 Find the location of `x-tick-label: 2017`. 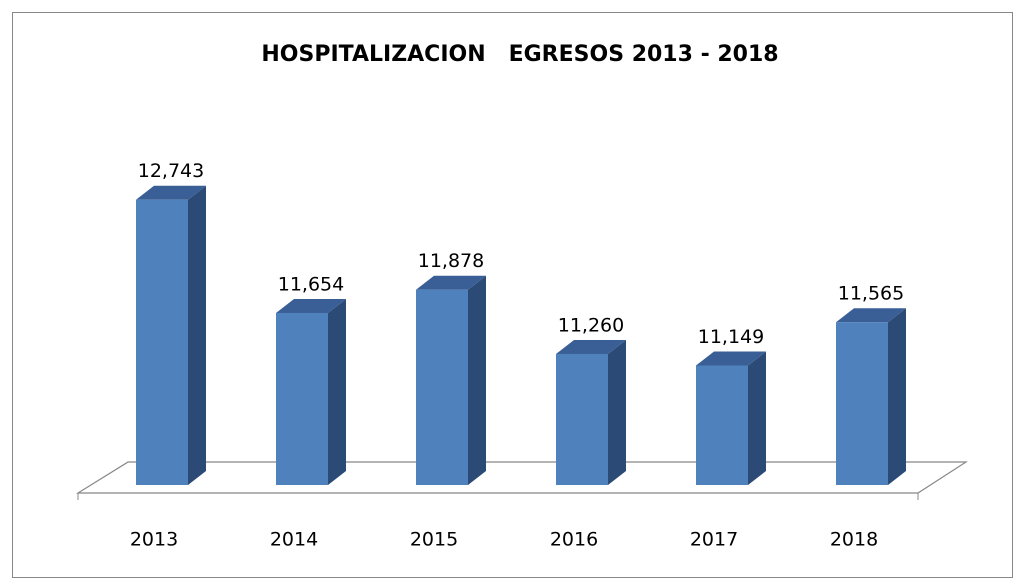

x-tick-label: 2017 is located at coordinates (714, 540).